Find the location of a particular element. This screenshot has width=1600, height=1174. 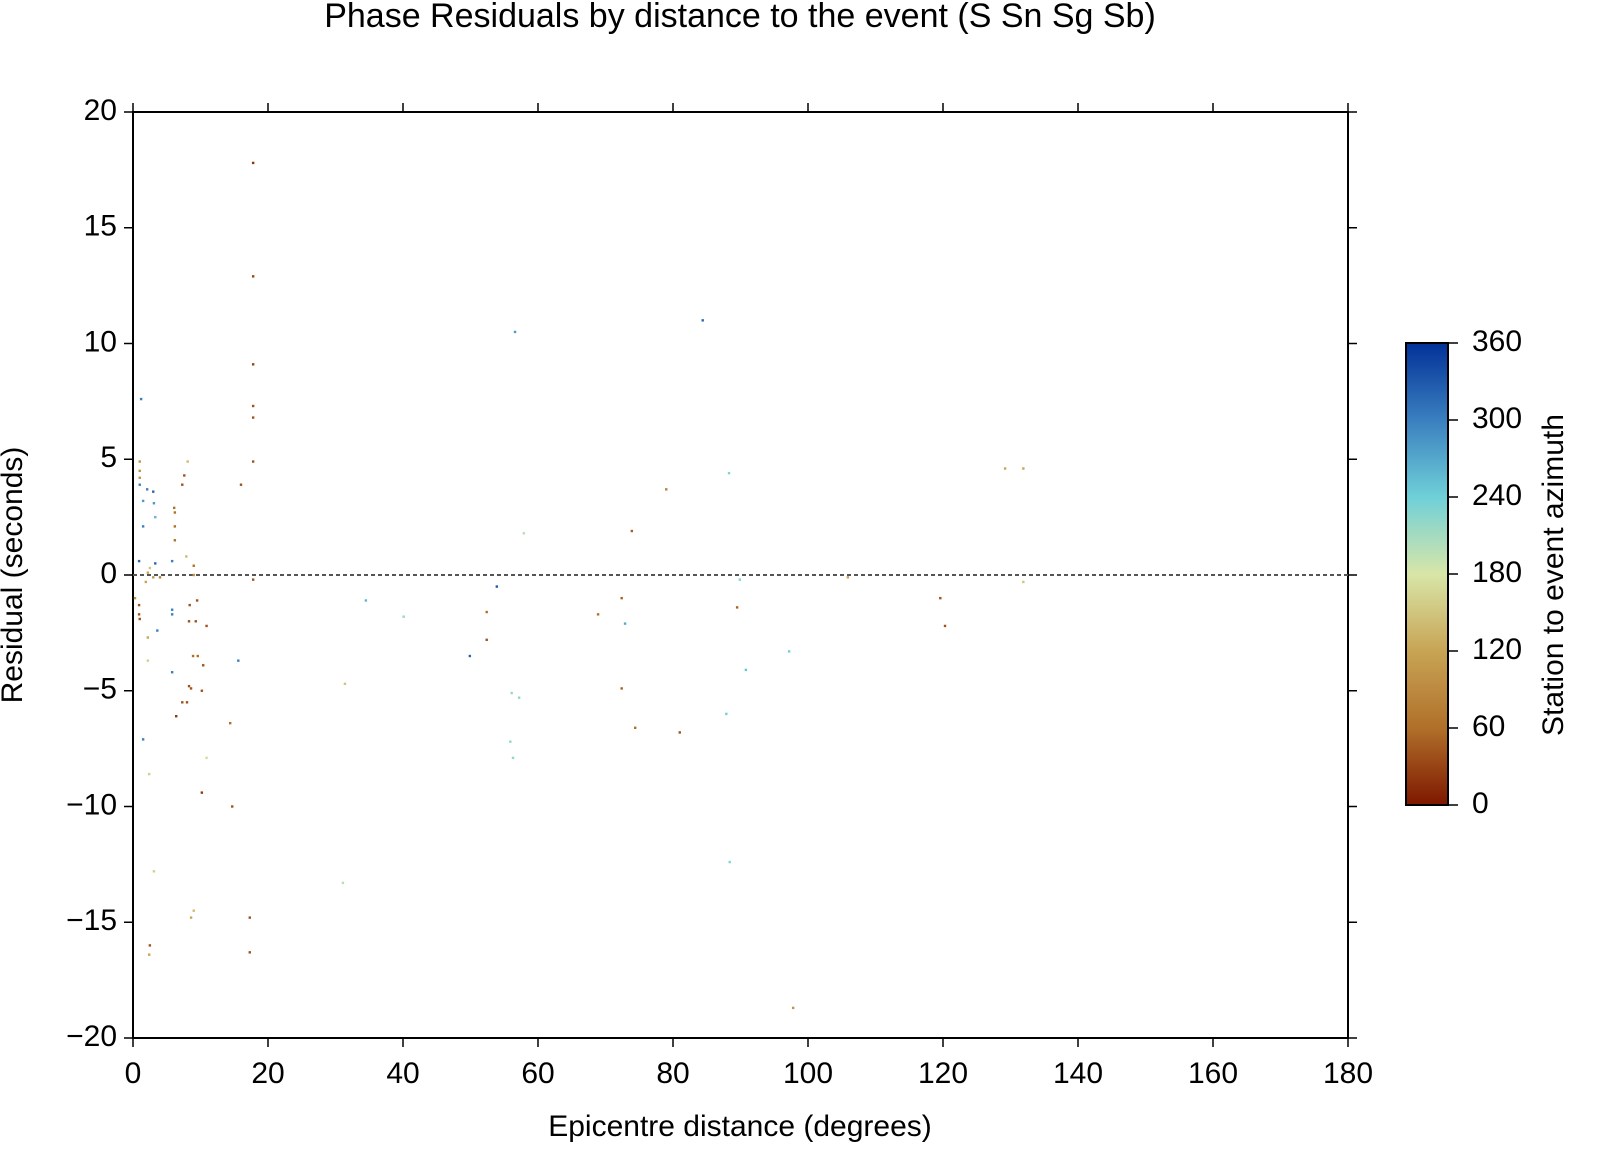

colorbar-label: Station to event azimuth is located at coordinates (1553, 575).